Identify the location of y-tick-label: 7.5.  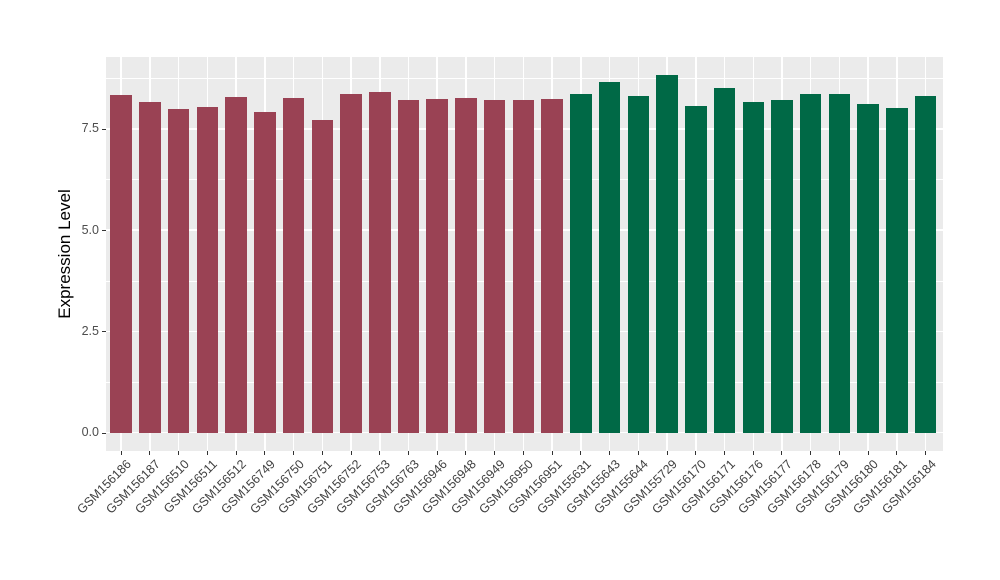
(90, 128).